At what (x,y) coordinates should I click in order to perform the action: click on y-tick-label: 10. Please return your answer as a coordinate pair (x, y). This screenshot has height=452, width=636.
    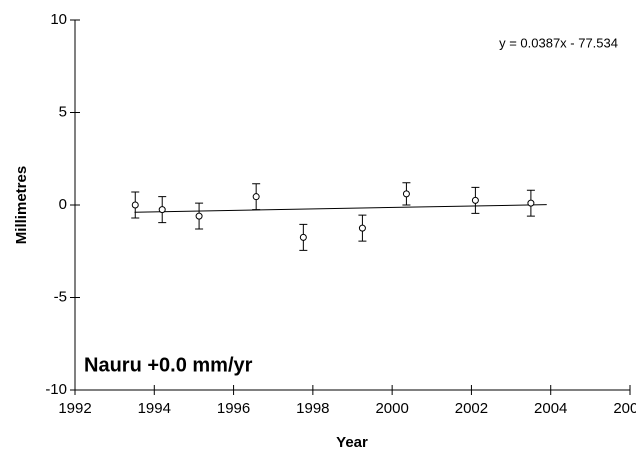
    Looking at the image, I should click on (58, 19).